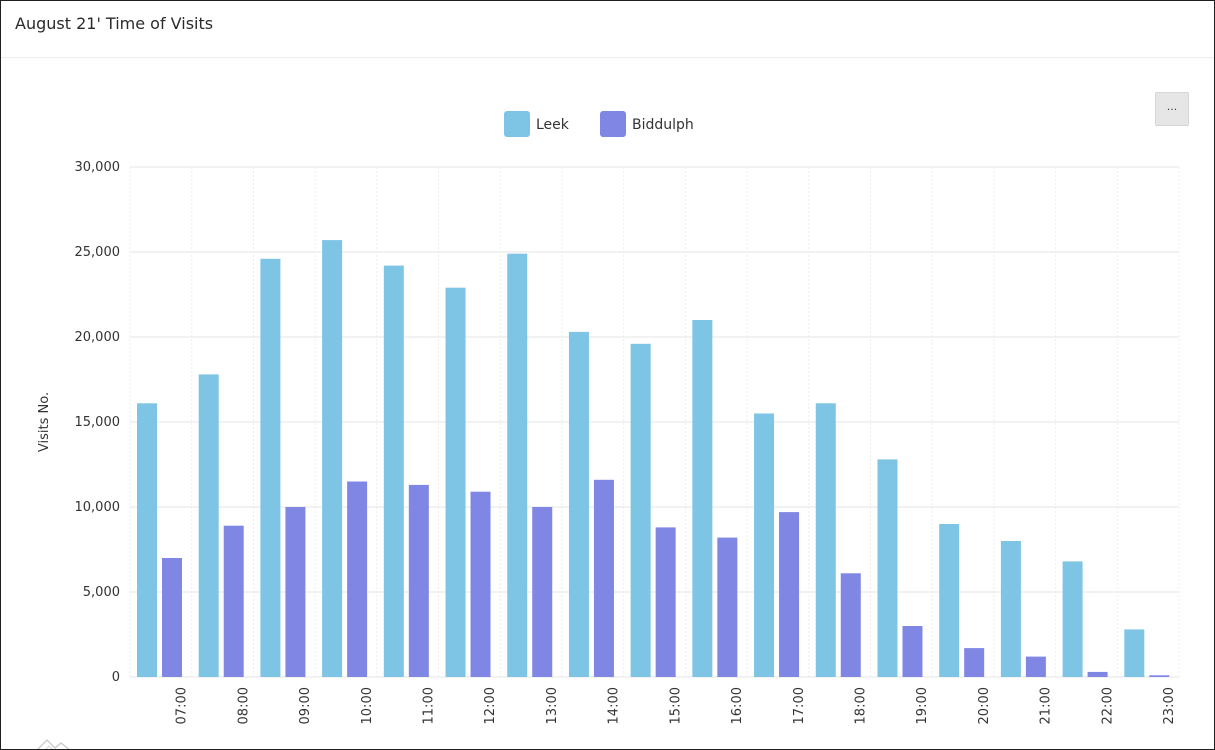 Image resolution: width=1215 pixels, height=750 pixels. What do you see at coordinates (860, 705) in the screenshot?
I see `x-tick-label: 18:00` at bounding box center [860, 705].